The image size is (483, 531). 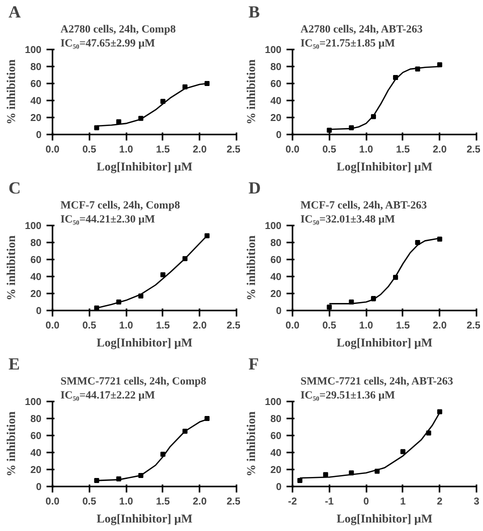 I want to click on x-tick-label: 2, so click(x=439, y=502).